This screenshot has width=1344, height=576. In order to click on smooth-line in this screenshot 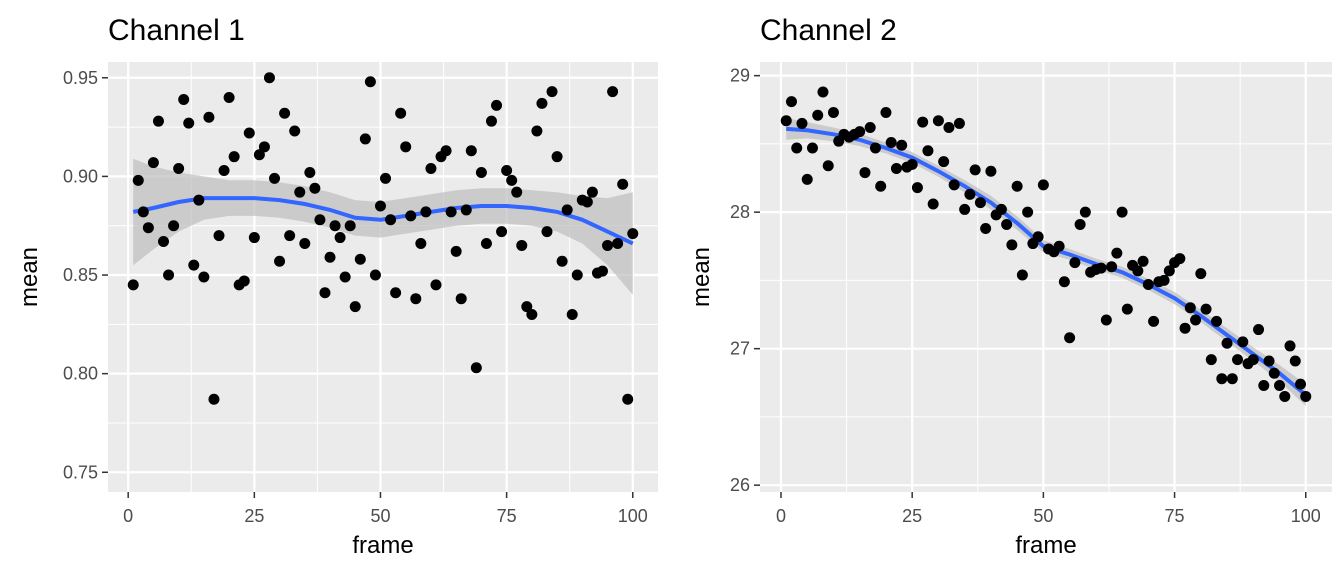, I will do `click(383, 221)`.